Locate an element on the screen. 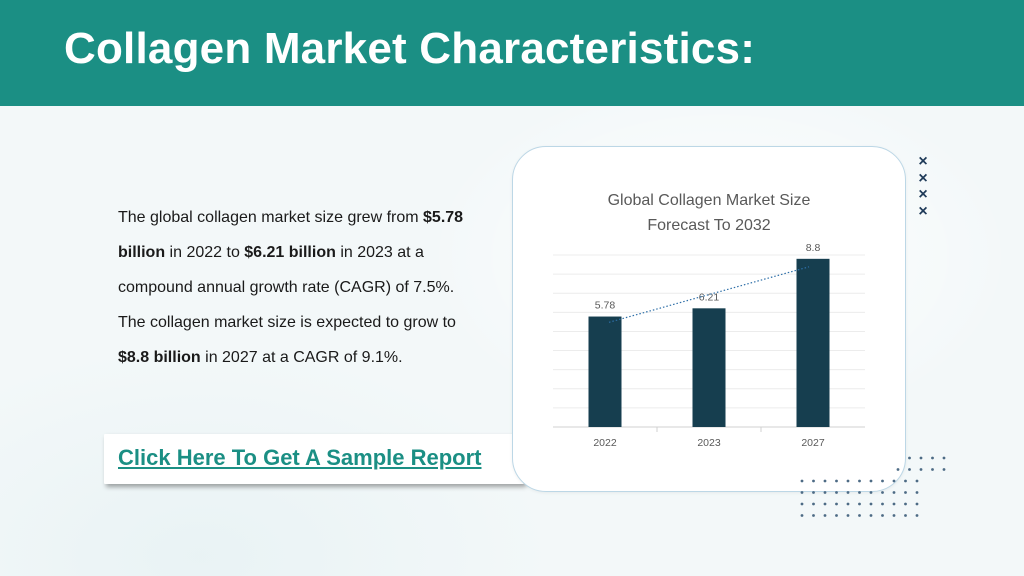 The image size is (1024, 576). sample-report-link: Click Here To Get A Sample Report is located at coordinates (300, 457).